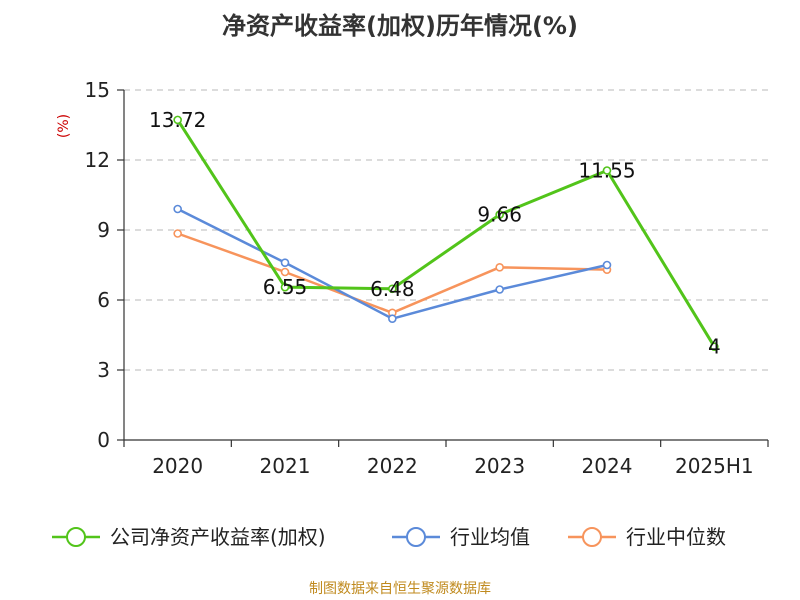 This screenshot has height=600, width=800. Describe the element at coordinates (177, 120) in the screenshot. I see `data-label: 13.72` at that location.